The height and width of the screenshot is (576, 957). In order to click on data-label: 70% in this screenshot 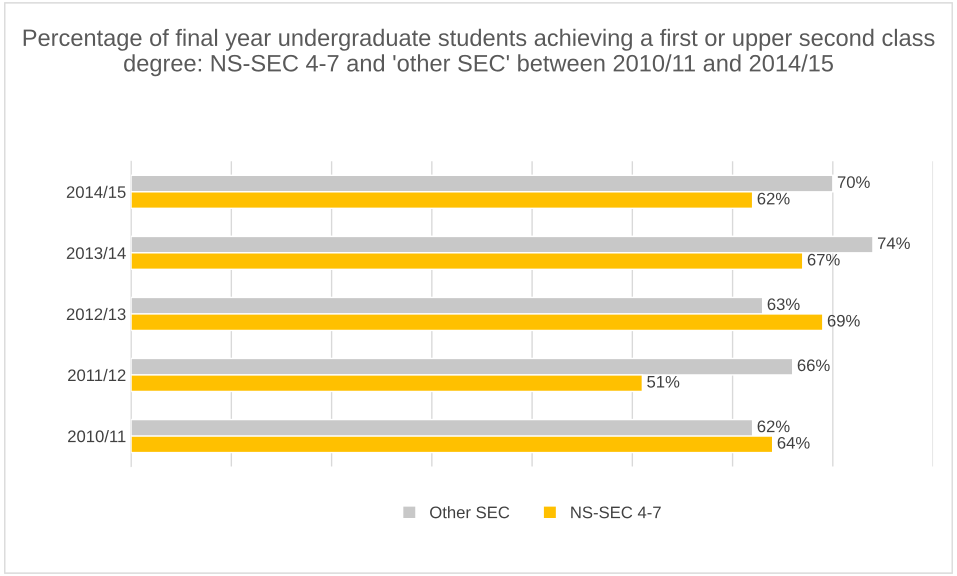, I will do `click(854, 182)`.